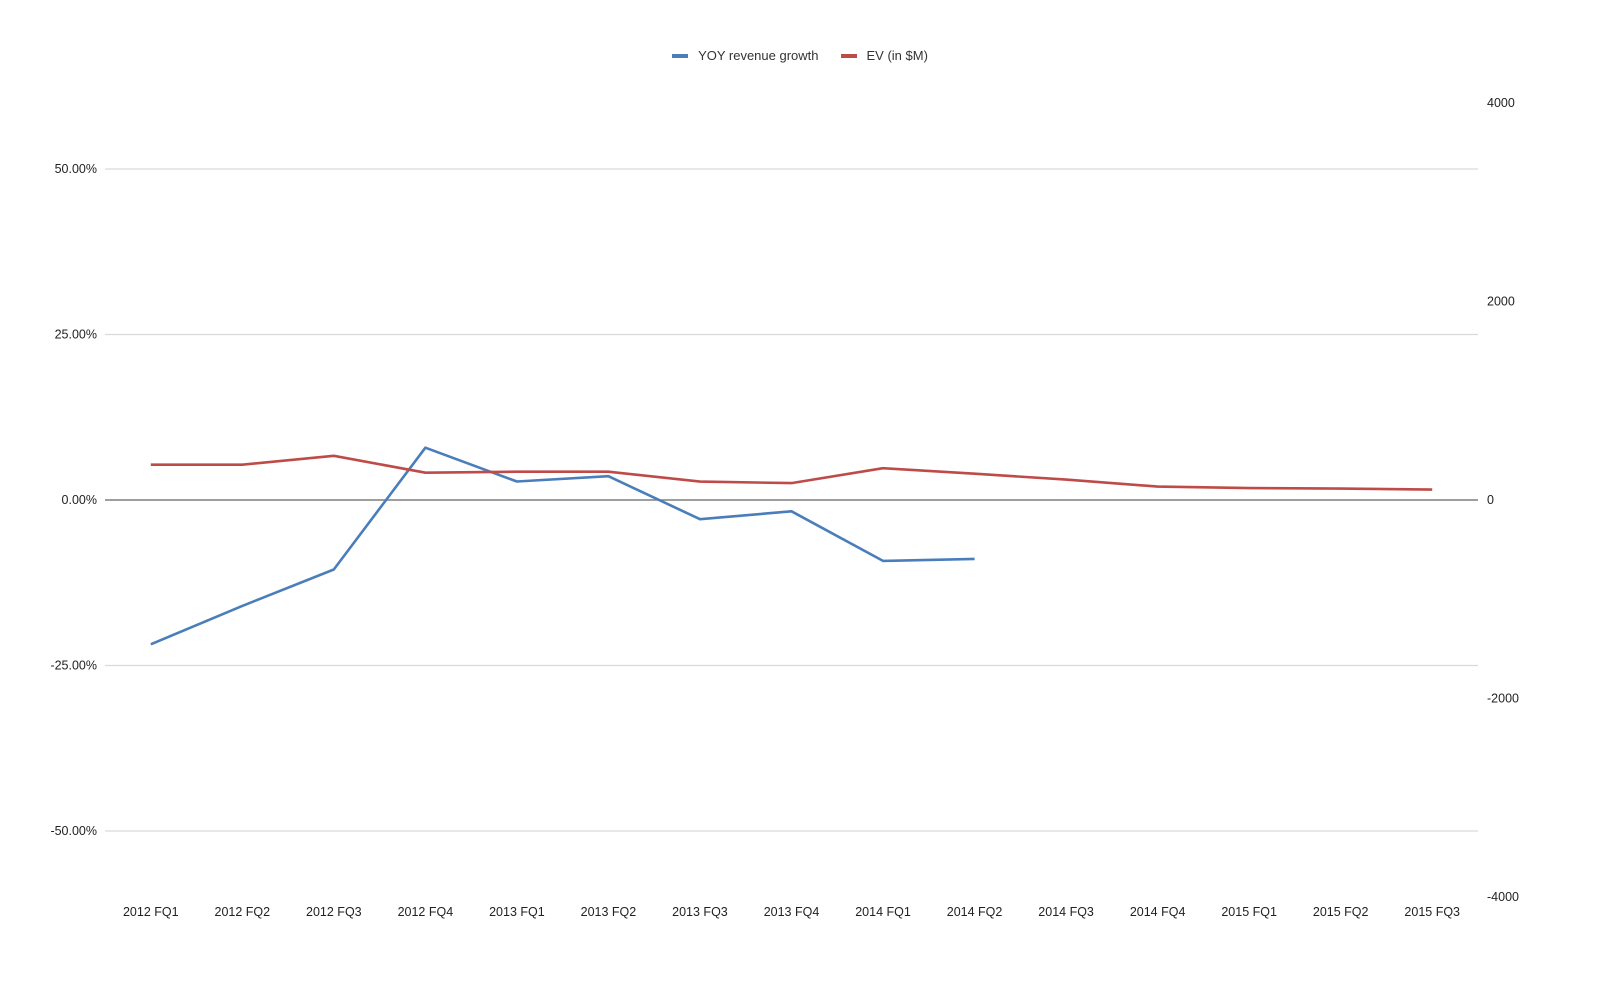  I want to click on legend-swatch-ev, so click(848, 55).